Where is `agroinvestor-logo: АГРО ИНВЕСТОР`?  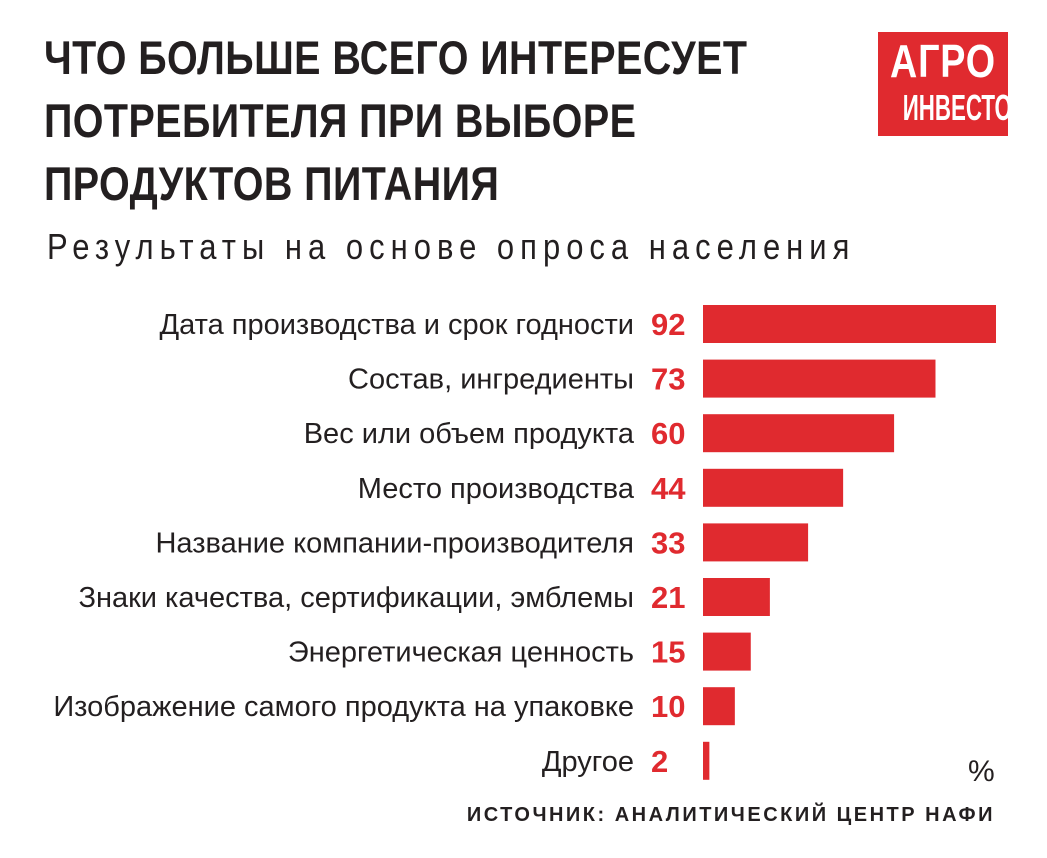 agroinvestor-logo: АГРО ИНВЕСТОР is located at coordinates (952, 84).